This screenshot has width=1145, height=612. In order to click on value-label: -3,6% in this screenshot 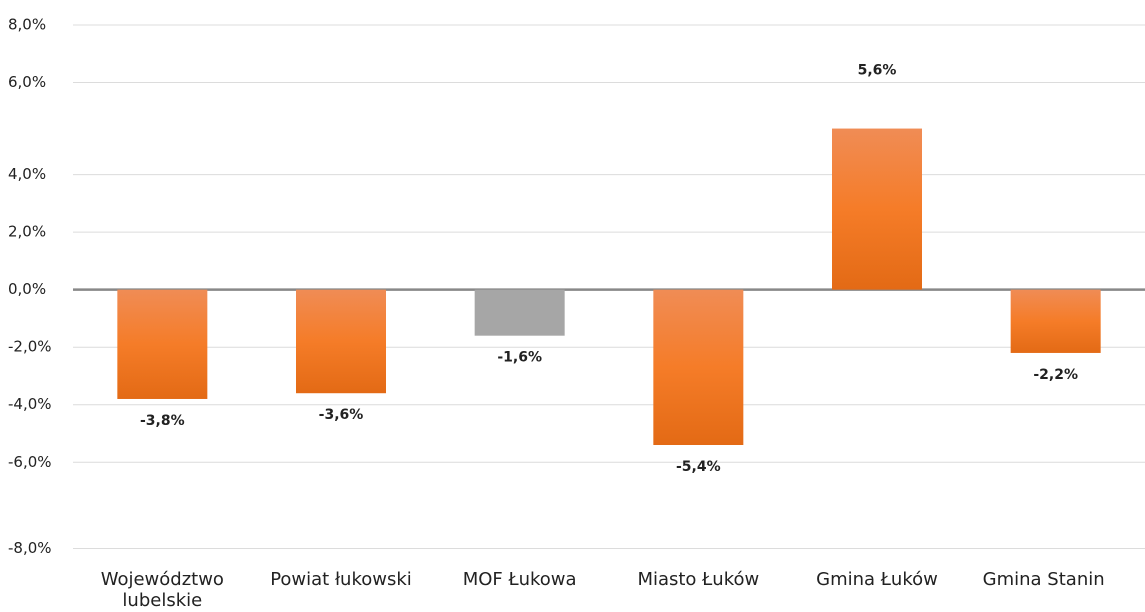, I will do `click(341, 415)`.